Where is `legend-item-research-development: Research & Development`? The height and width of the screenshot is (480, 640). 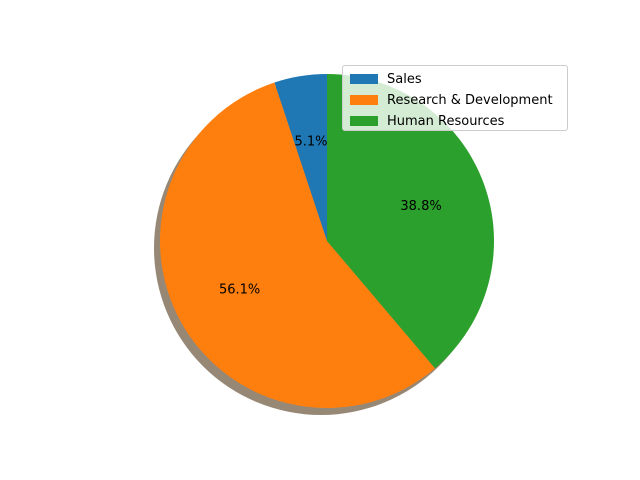 legend-item-research-development: Research & Development is located at coordinates (458, 100).